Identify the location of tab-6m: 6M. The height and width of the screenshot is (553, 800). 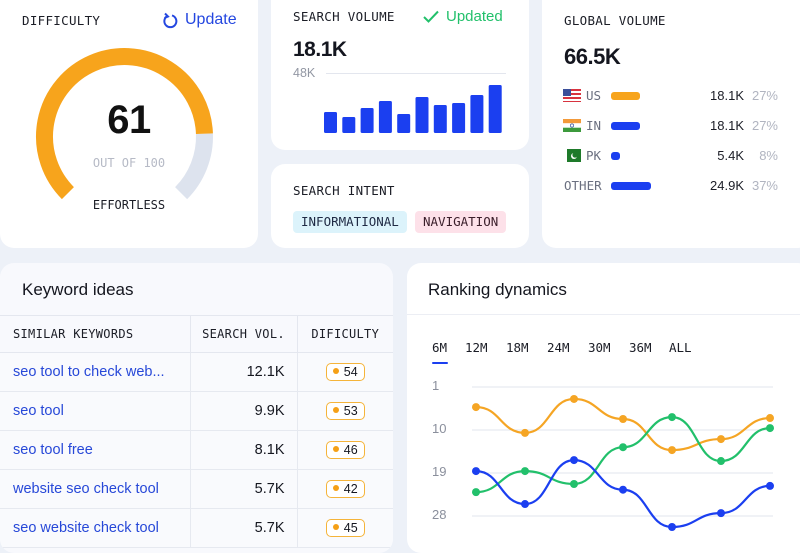
(440, 347).